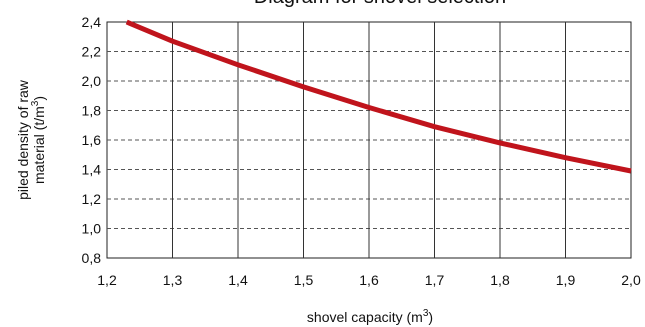 The image size is (645, 327). I want to click on x-axis-title-end: ), so click(430, 317).